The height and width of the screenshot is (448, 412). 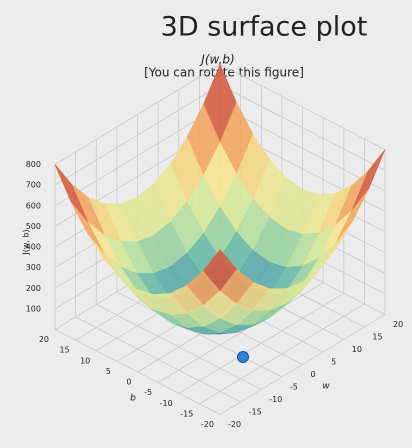 I want to click on y-tick-label: 15, so click(x=64, y=350).